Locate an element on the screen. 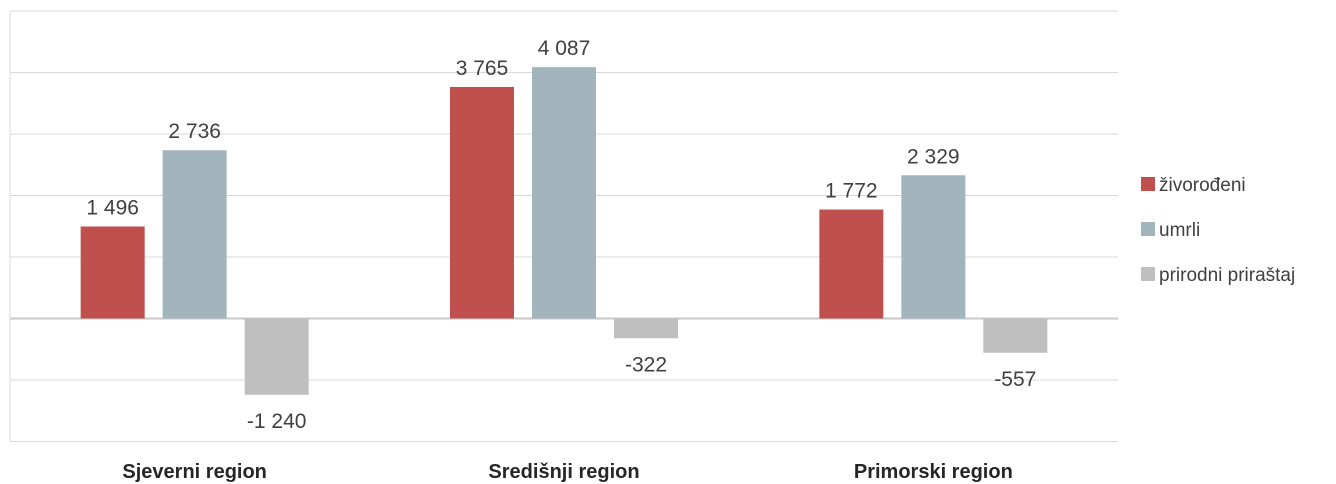  category-label: Sjeverni region is located at coordinates (194, 472).